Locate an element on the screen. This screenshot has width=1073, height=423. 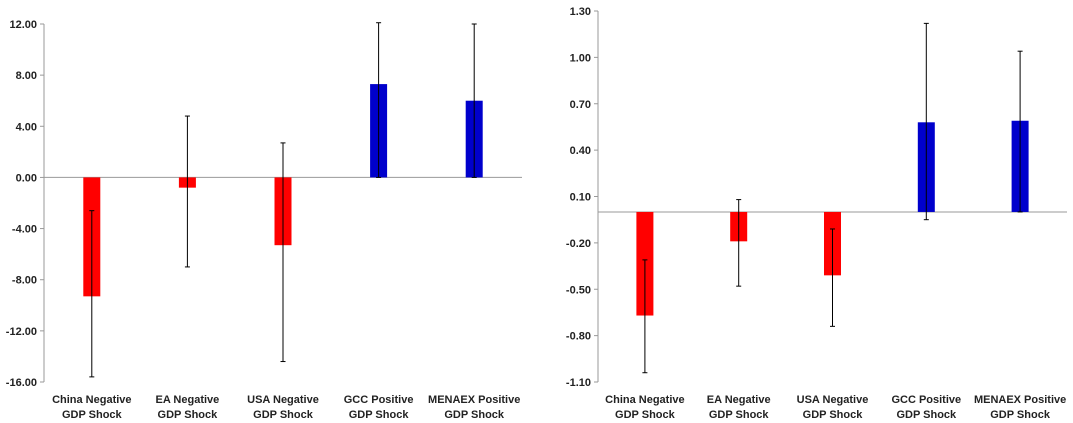
y-tick-label: -0.50 is located at coordinates (578, 290).